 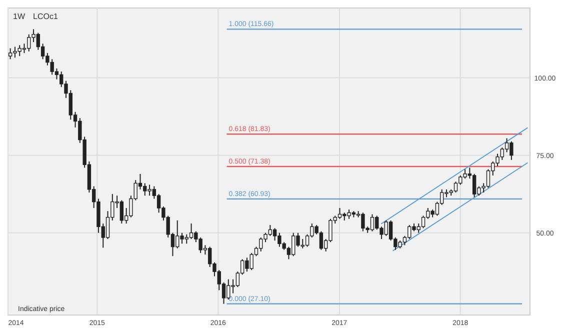 What do you see at coordinates (45, 16) in the screenshot?
I see `text: LCOc1` at bounding box center [45, 16].